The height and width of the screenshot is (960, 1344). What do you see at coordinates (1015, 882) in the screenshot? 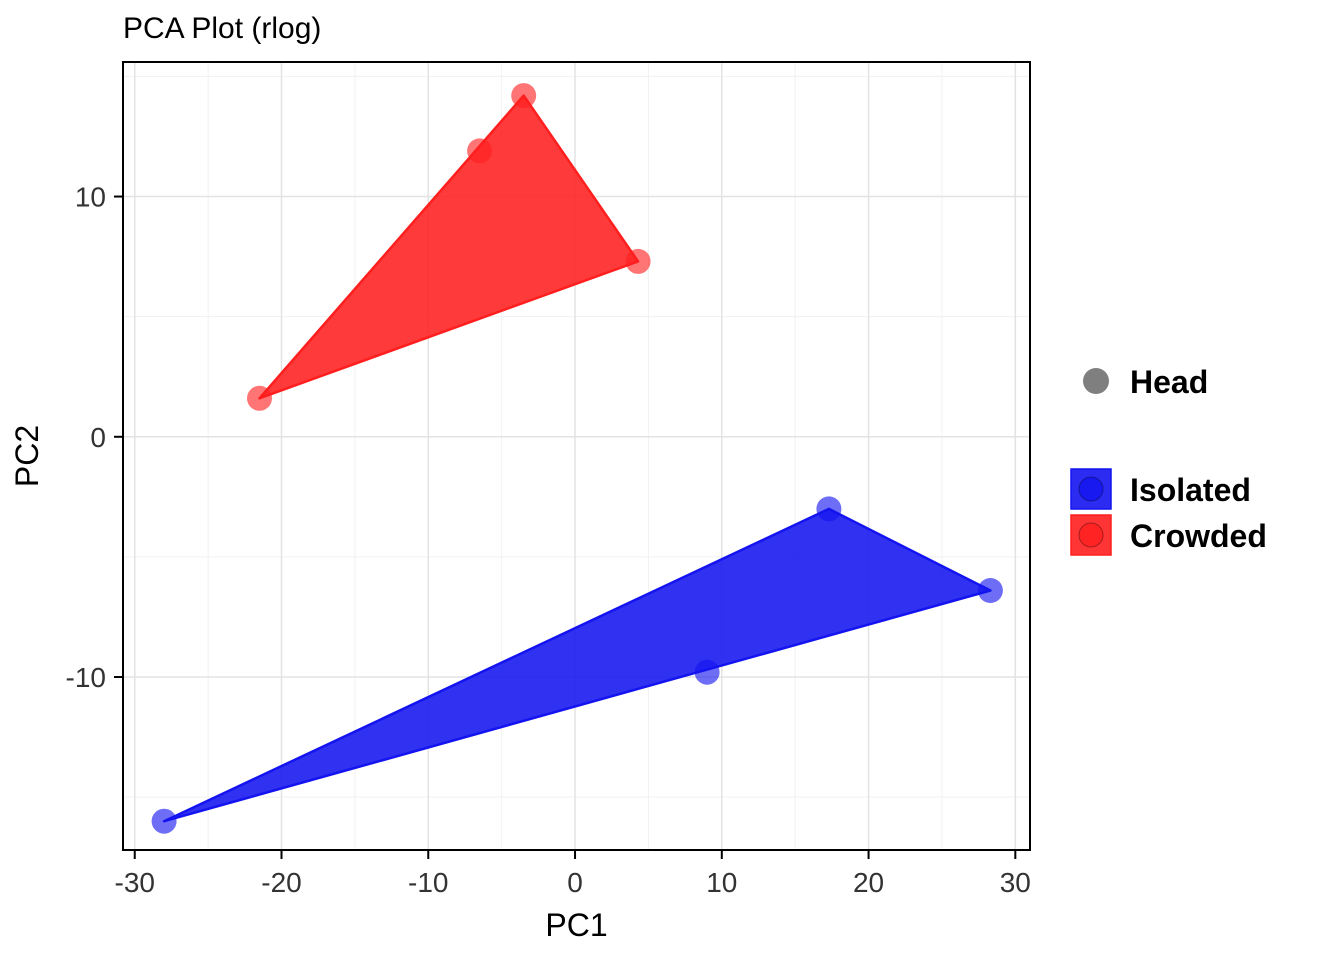
I see `x-tick-label: 30` at bounding box center [1015, 882].